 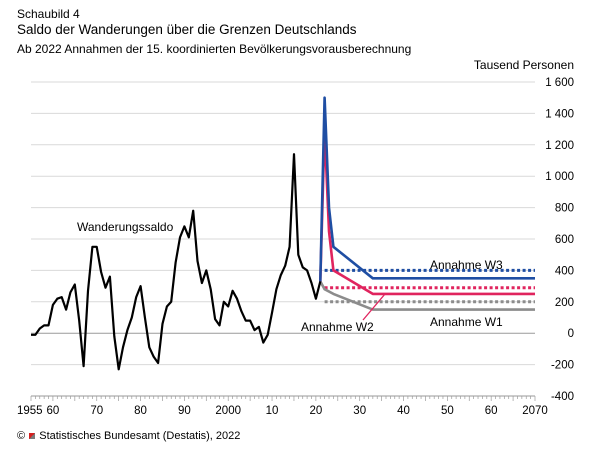 I want to click on x-tick-label: 2000, so click(x=228, y=411).